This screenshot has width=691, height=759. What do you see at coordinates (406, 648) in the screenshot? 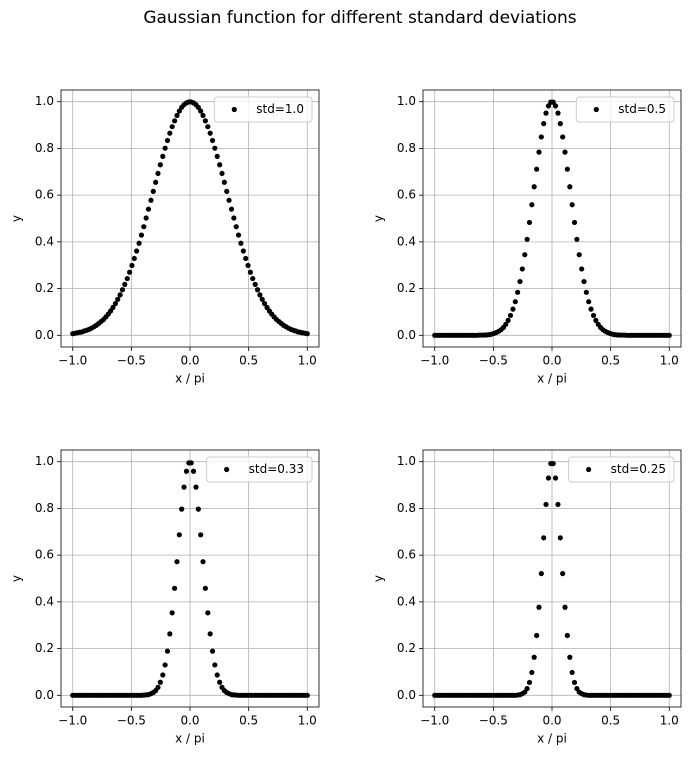
I see `y-tick-label: 0.2` at bounding box center [406, 648].